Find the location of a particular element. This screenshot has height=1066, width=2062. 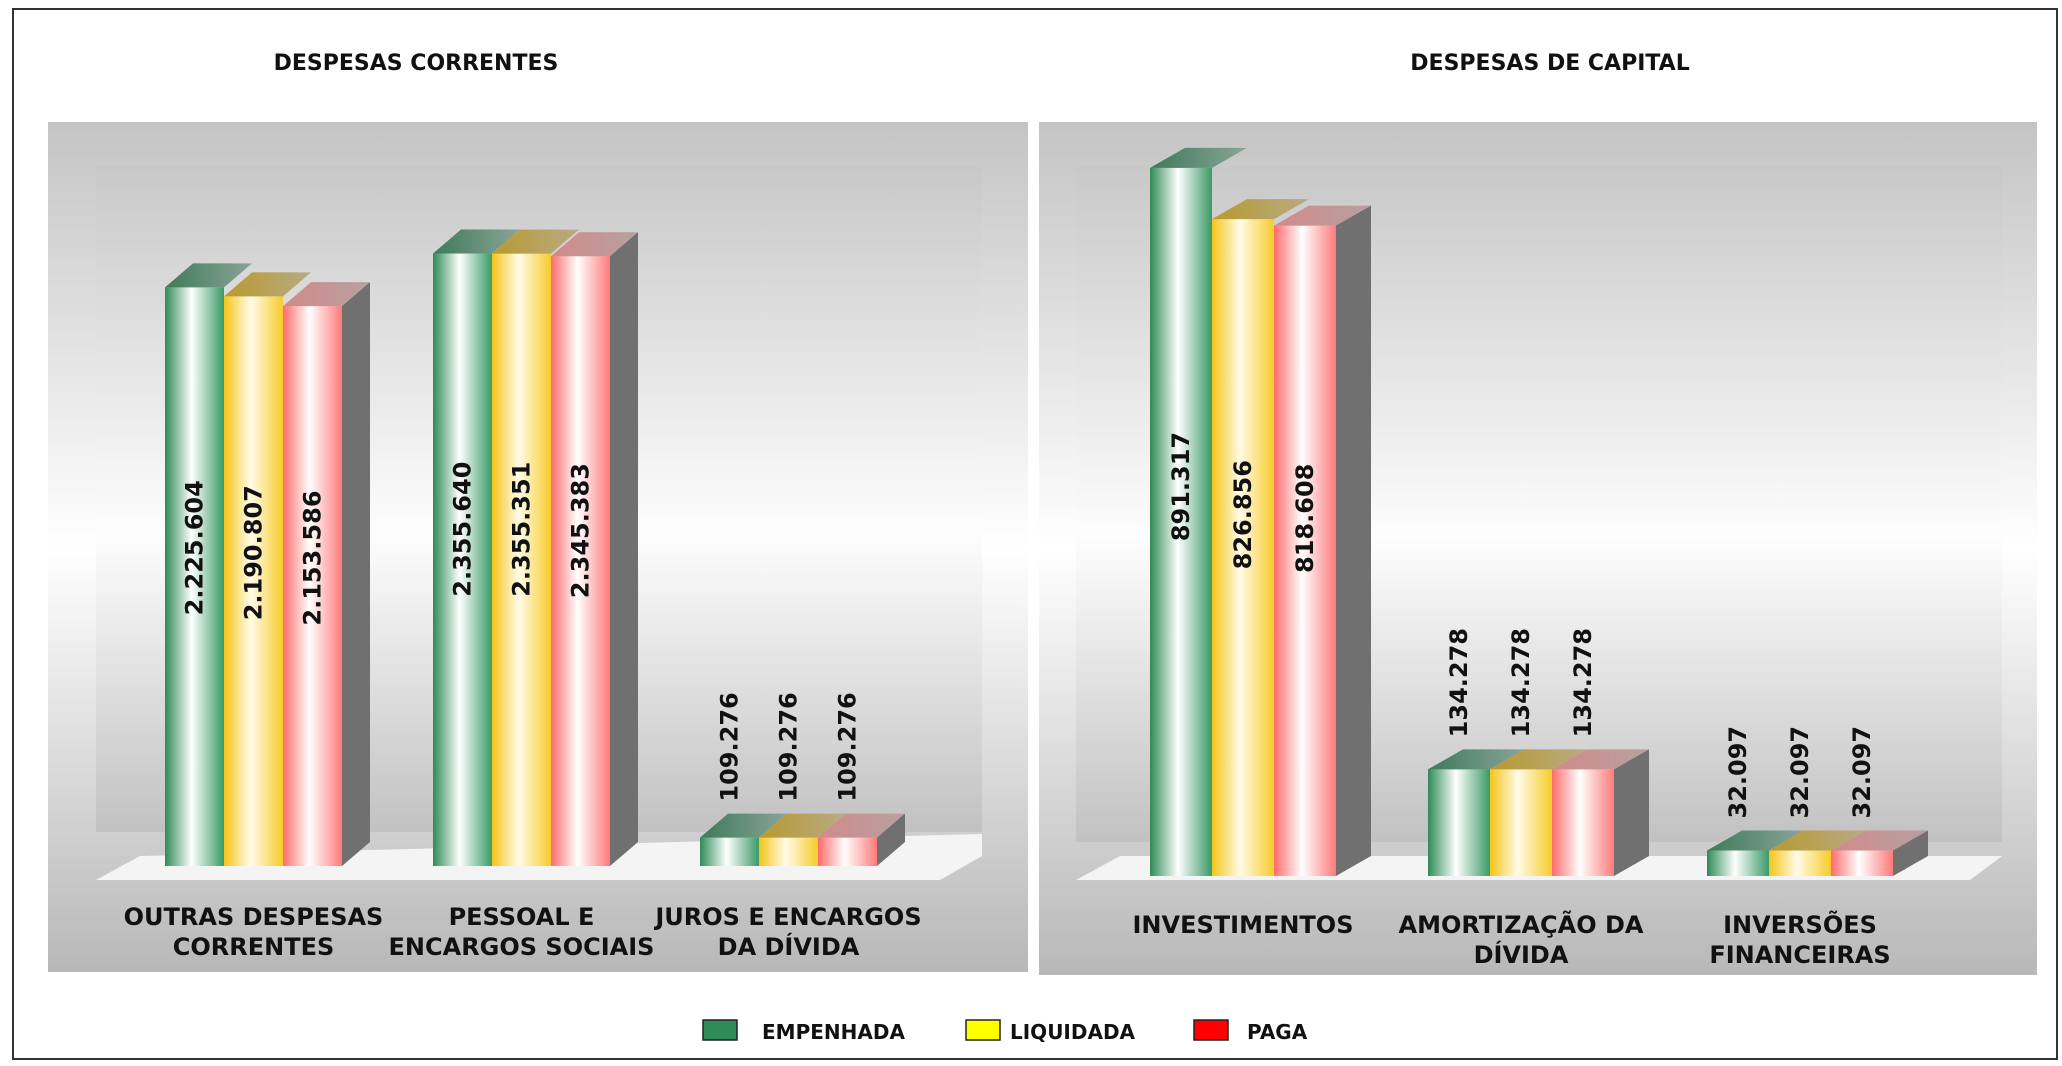

bar-left-2-empenhada-top is located at coordinates (743, 825).